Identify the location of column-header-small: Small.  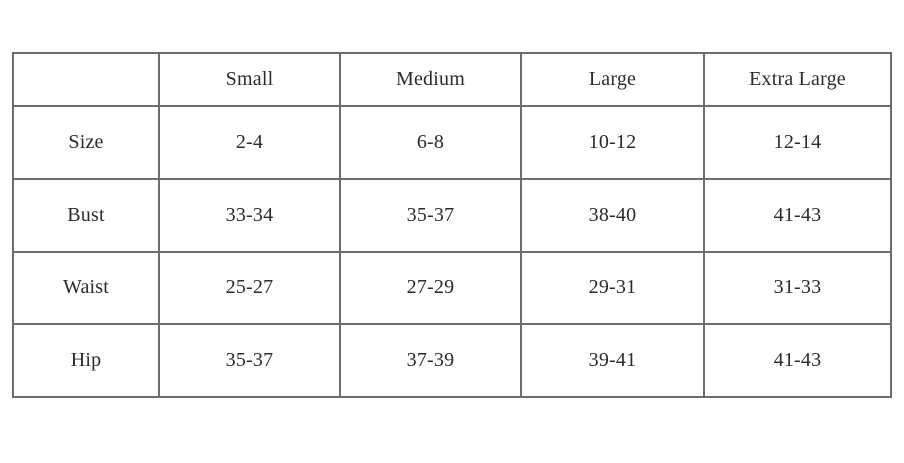
(249, 79).